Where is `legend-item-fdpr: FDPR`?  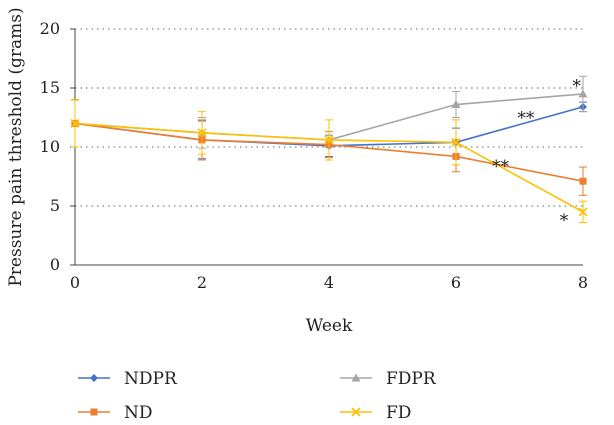 legend-item-fdpr: FDPR is located at coordinates (388, 379).